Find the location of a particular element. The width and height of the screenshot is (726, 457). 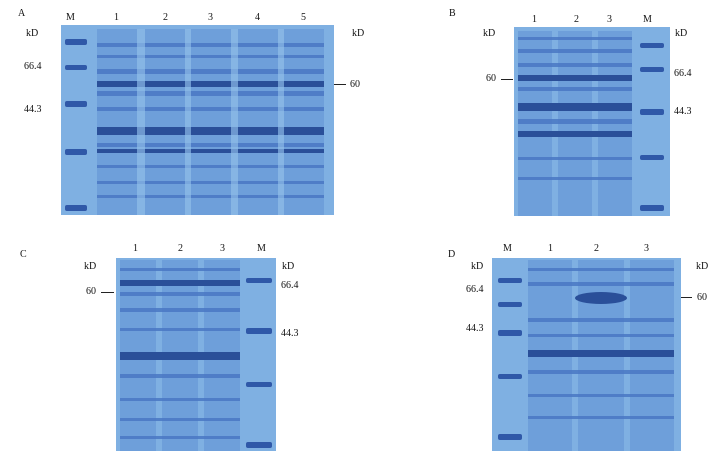

panel-b-letter: B is located at coordinates (452, 13).